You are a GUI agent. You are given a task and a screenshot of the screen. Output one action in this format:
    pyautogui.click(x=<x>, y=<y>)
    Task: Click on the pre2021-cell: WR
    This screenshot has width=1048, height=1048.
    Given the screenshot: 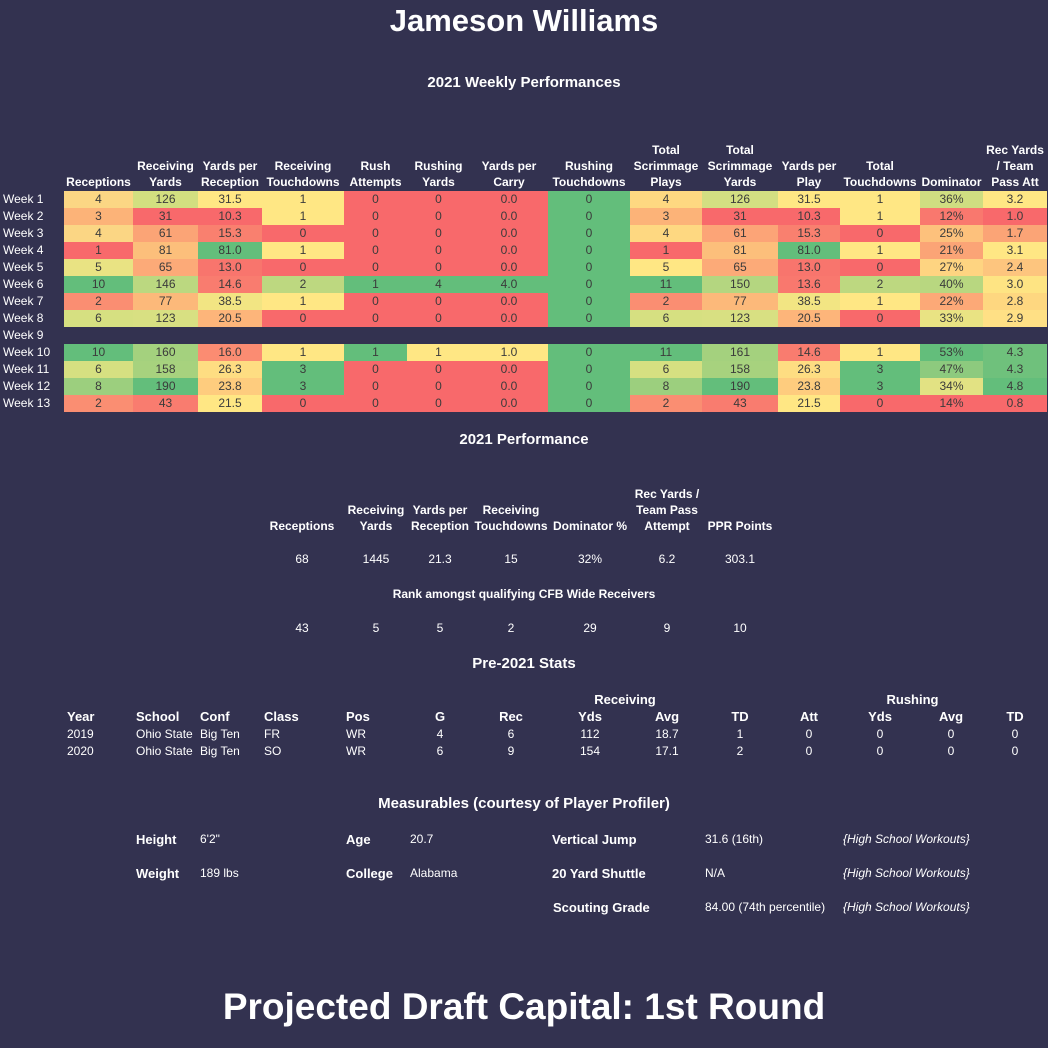 What is the action you would take?
    pyautogui.click(x=356, y=751)
    